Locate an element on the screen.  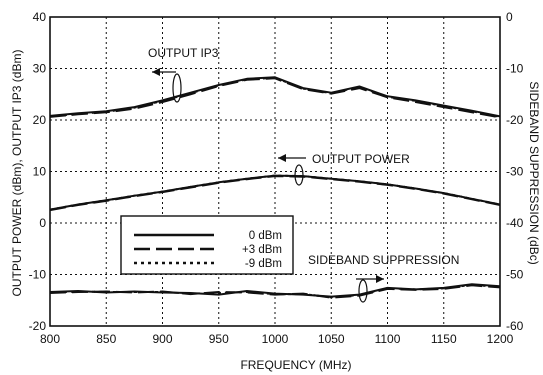
x-tick-label: 1100 is located at coordinates (388, 339).